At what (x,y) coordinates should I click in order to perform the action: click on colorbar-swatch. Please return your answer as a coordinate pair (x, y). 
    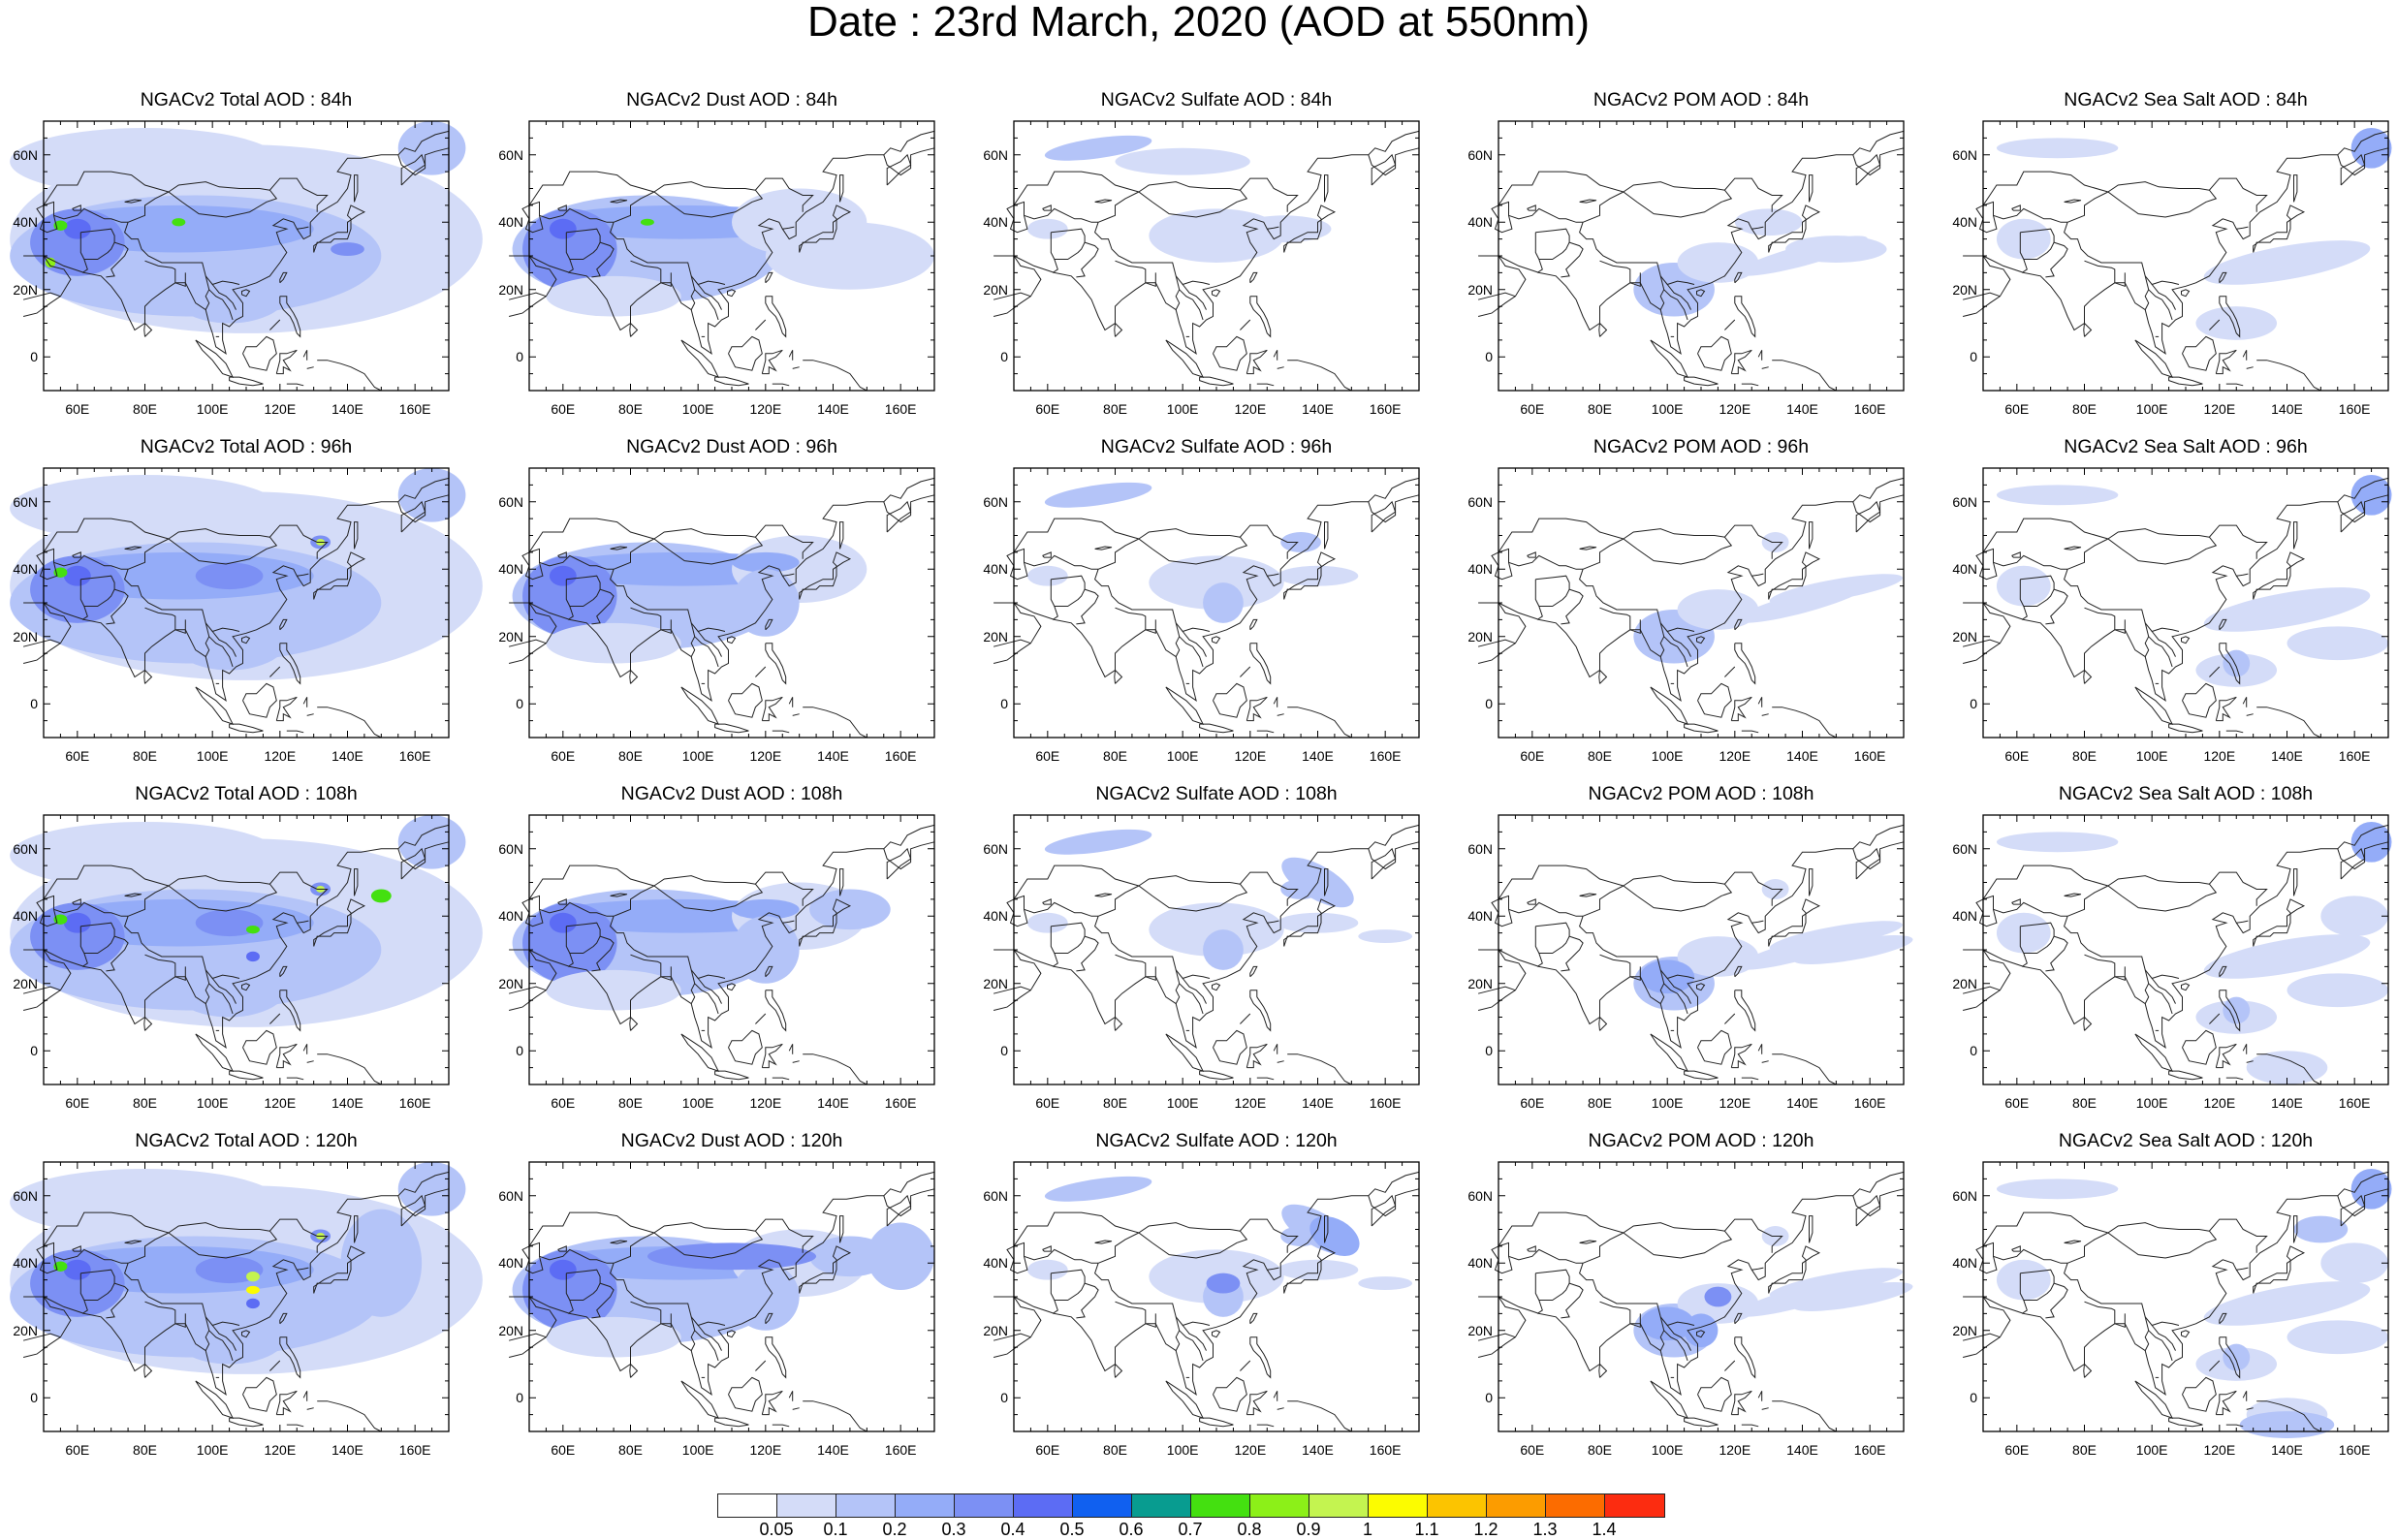
    Looking at the image, I should click on (1220, 1505).